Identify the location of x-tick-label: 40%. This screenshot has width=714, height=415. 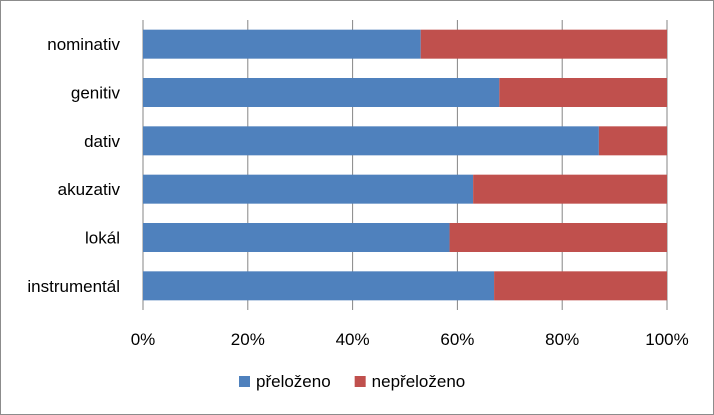
(353, 339).